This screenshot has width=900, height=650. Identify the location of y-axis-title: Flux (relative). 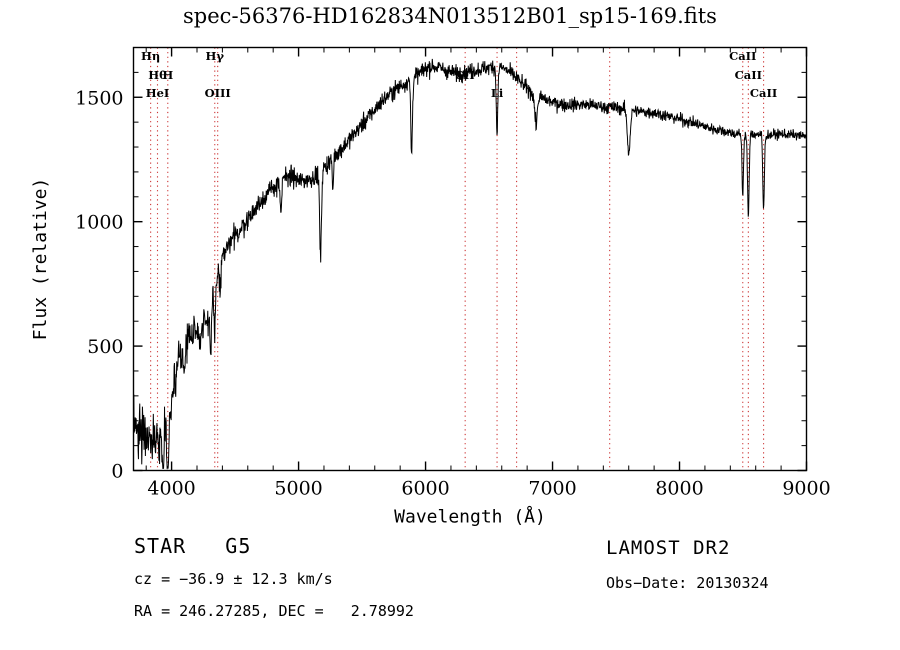
(40, 259).